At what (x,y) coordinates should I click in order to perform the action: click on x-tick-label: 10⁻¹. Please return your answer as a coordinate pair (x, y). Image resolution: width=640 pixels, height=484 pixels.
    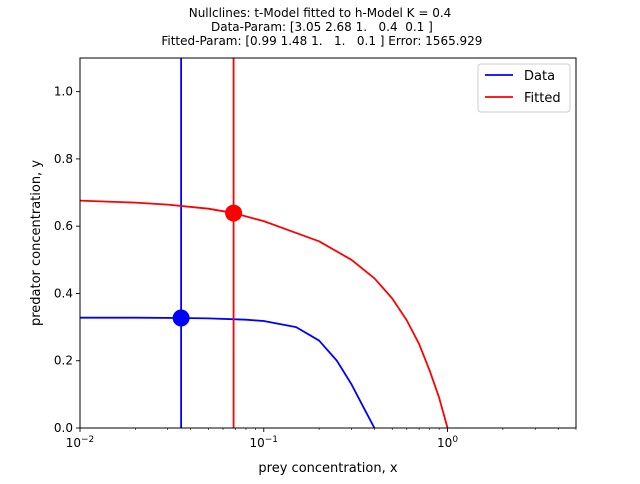
    Looking at the image, I should click on (263, 442).